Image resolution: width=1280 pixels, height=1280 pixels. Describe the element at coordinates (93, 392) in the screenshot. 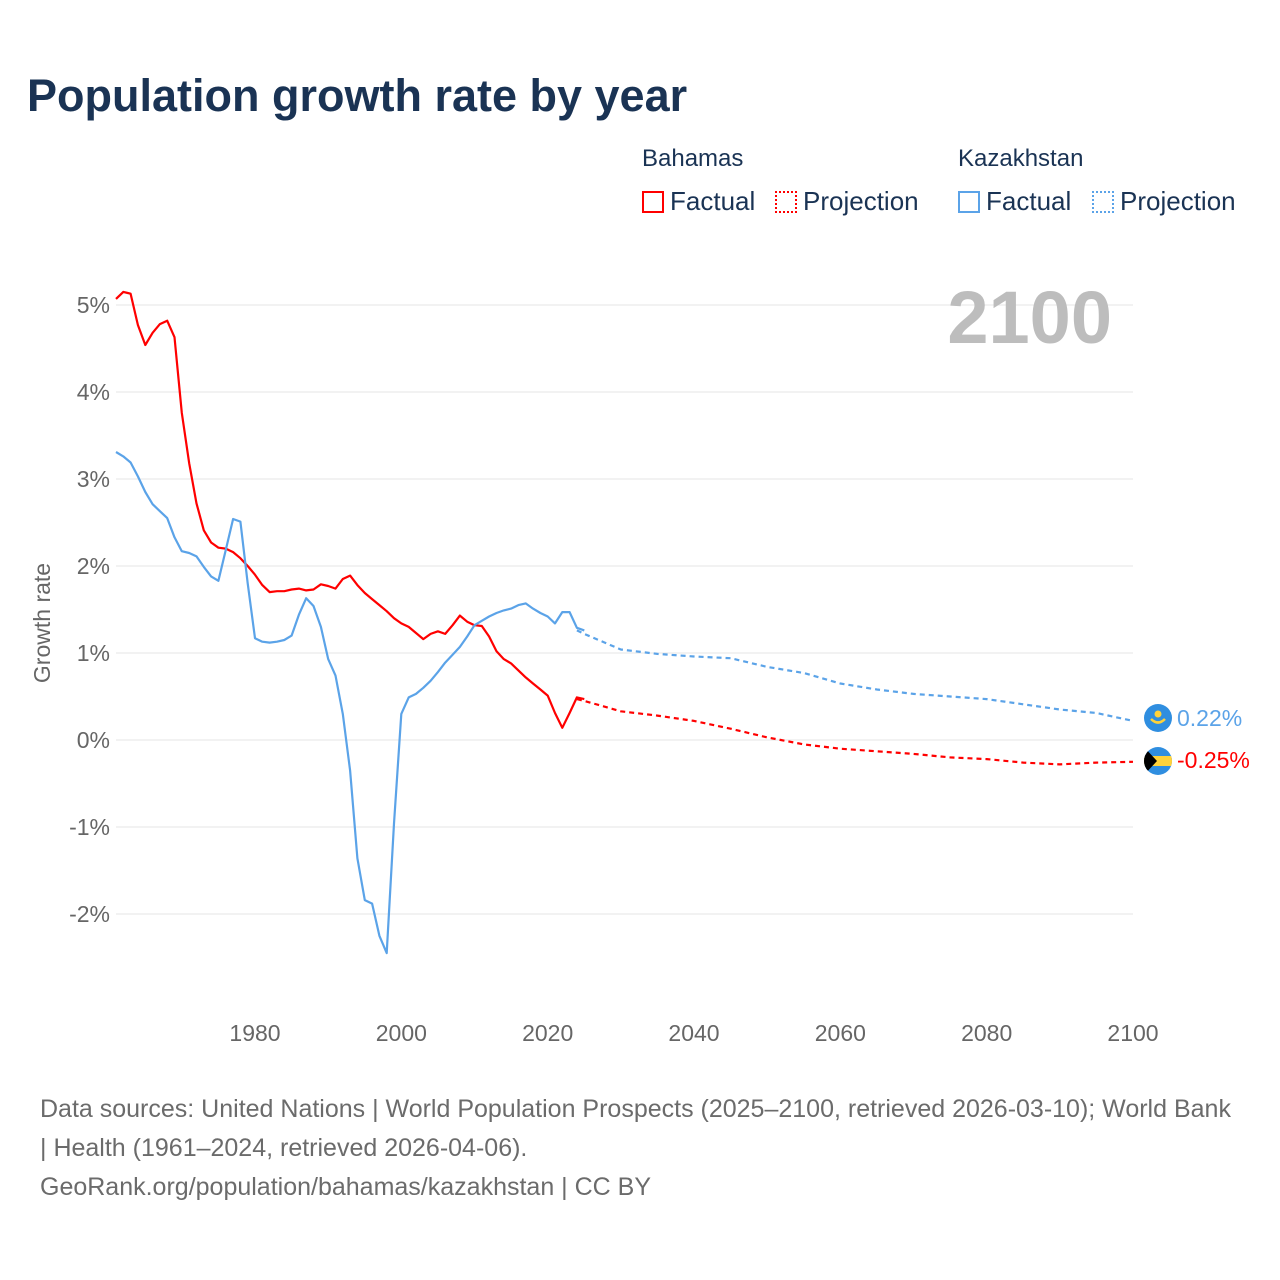

I see `y-tick-label: 4%` at that location.